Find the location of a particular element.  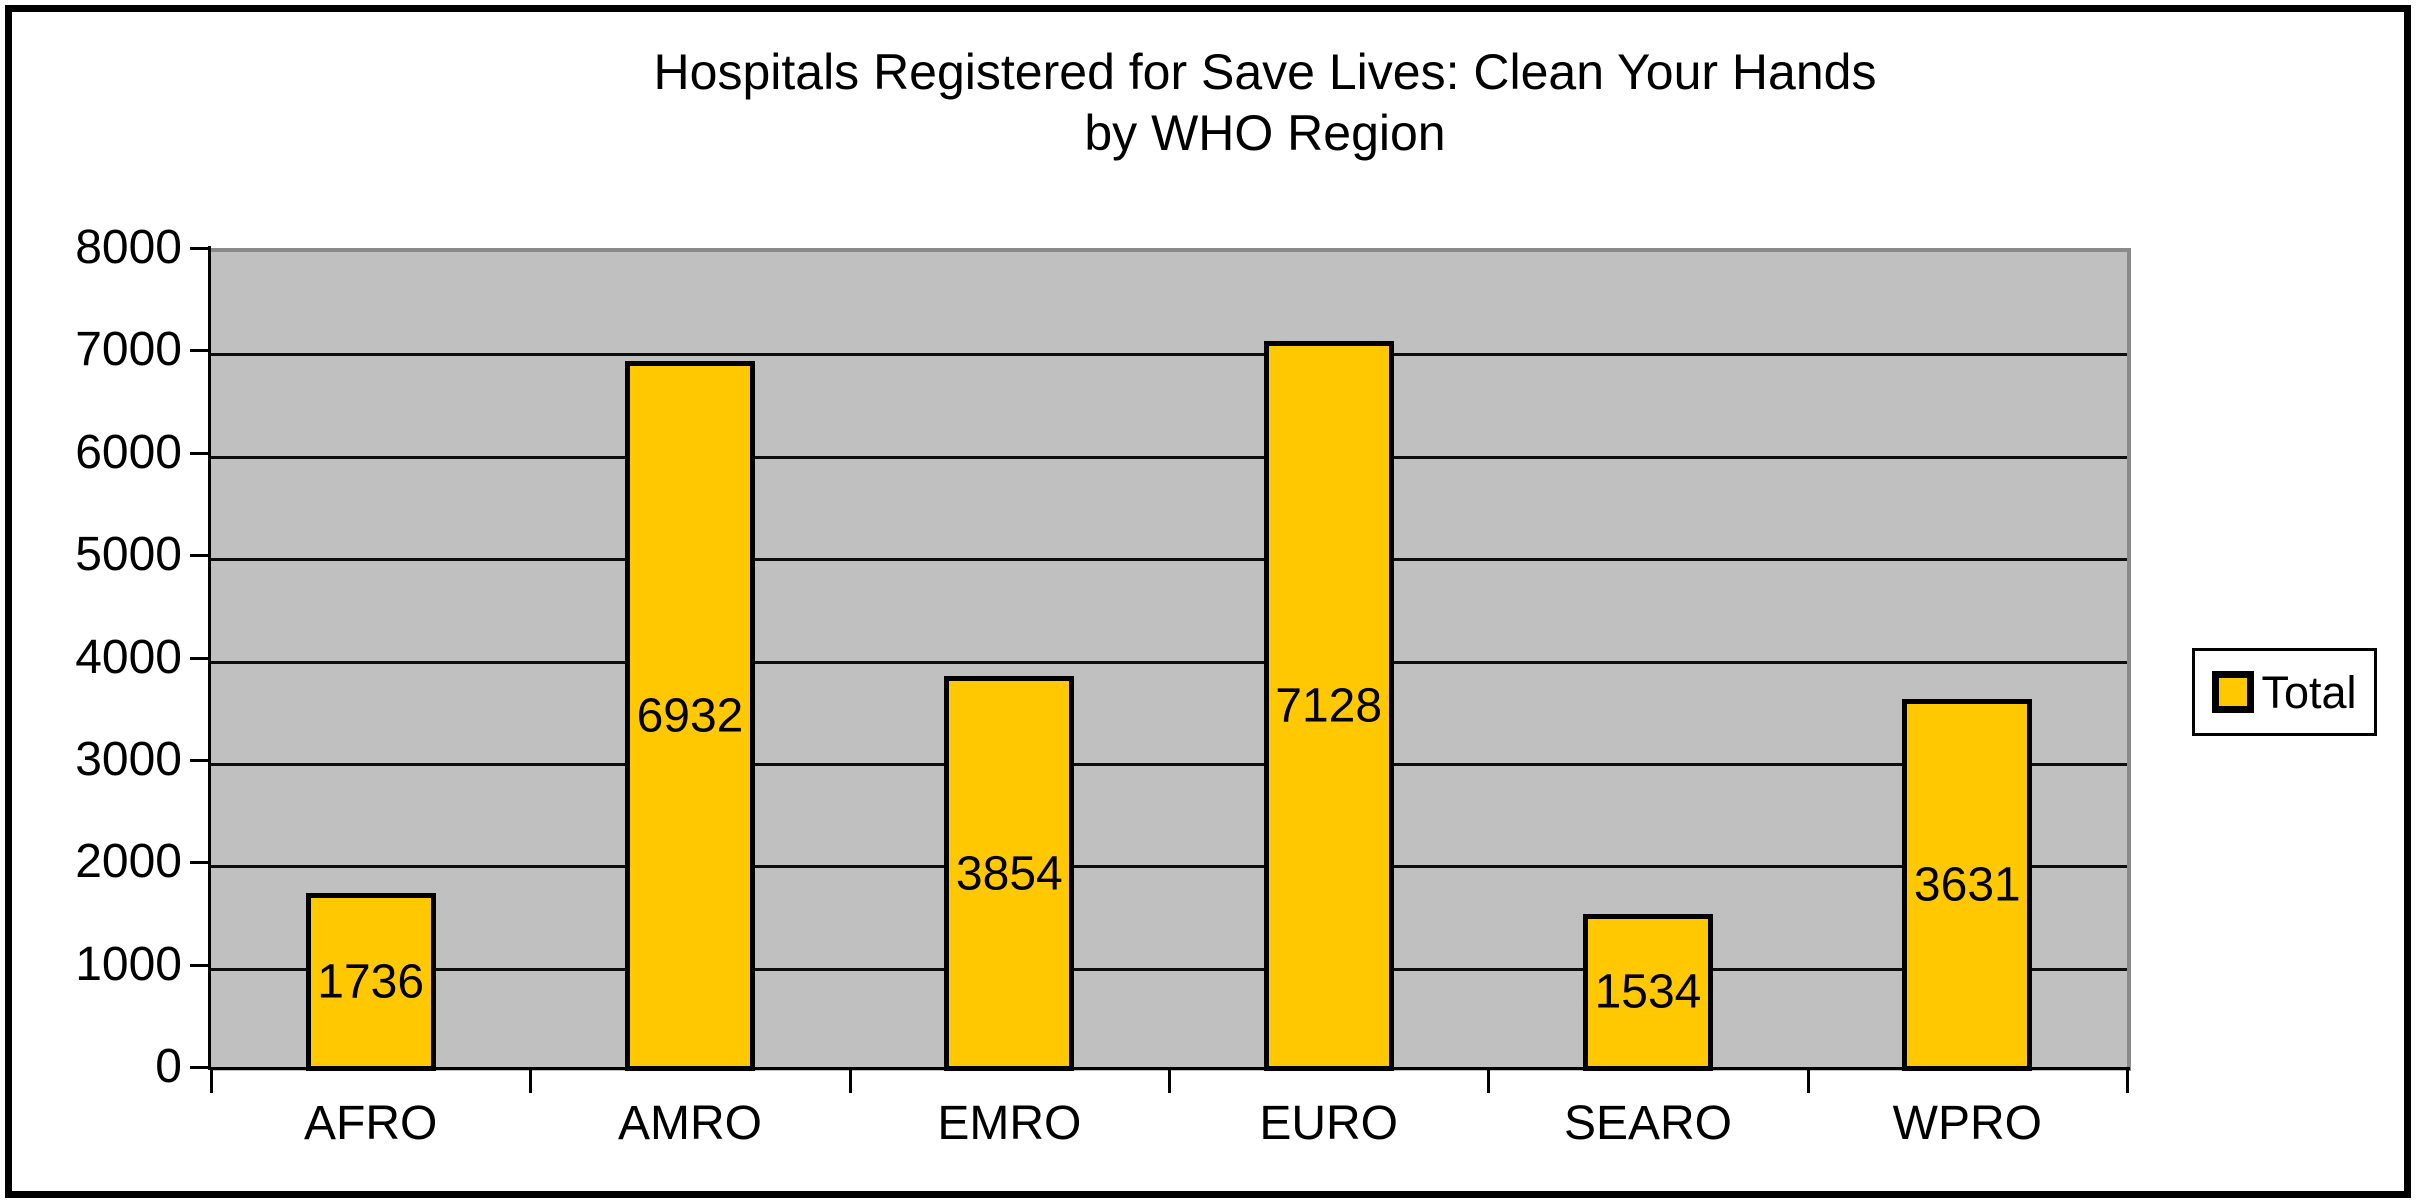

bar-emro: 3854 is located at coordinates (1009, 873).